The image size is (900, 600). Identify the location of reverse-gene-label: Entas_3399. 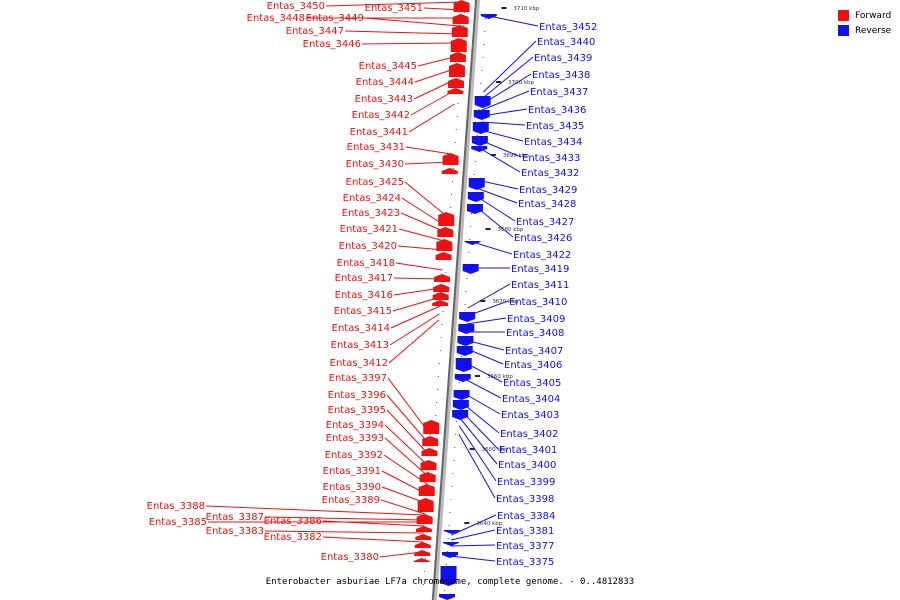
(526, 482).